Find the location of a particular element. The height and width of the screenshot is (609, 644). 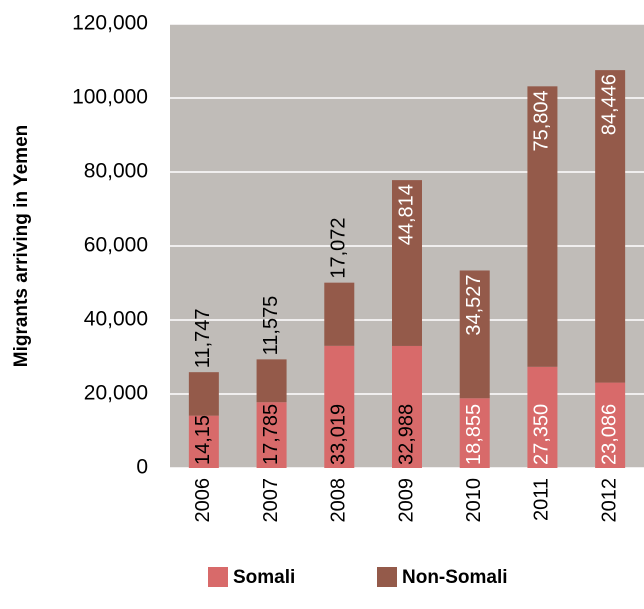

y-tick-label: 120,000 is located at coordinates (110, 23).